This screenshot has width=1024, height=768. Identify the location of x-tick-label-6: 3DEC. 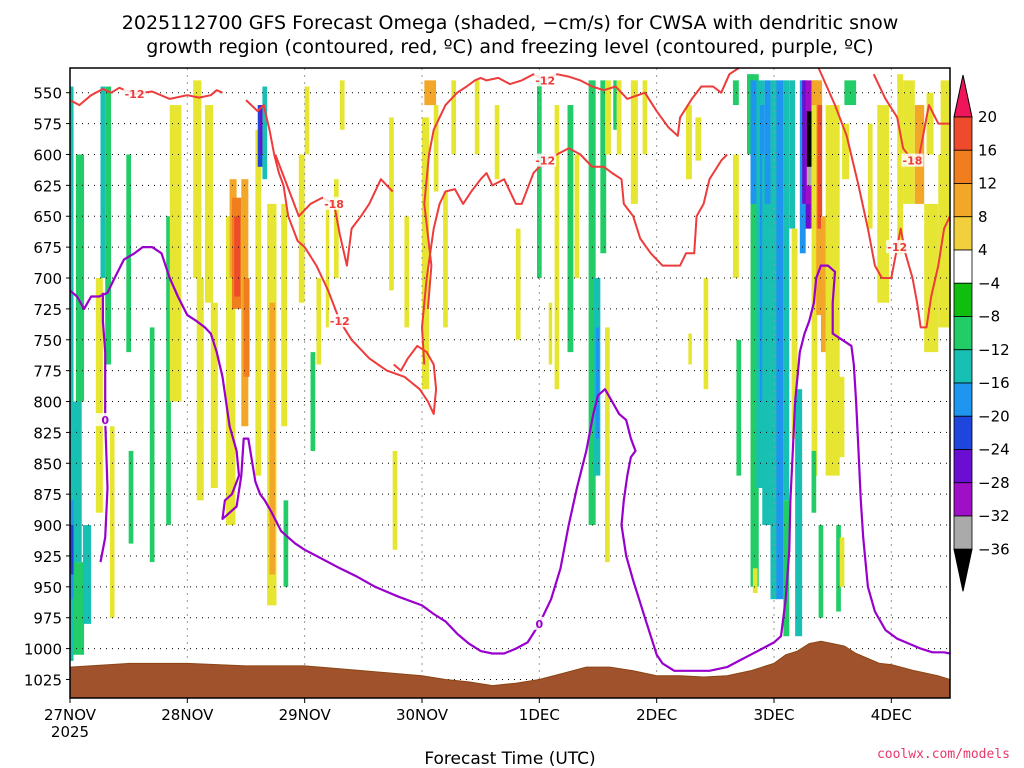
(773, 715).